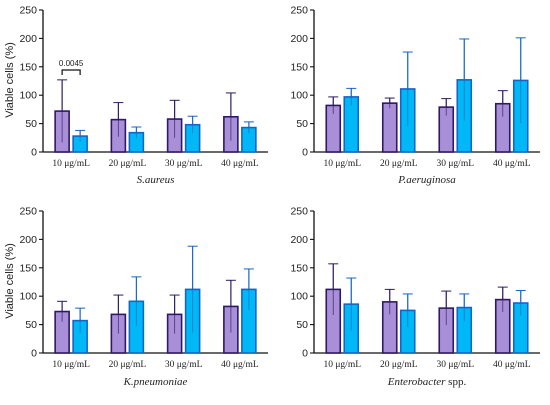 The image size is (550, 405). Describe the element at coordinates (455, 382) in the screenshot. I see `x-axis-label-suffix: spp.` at that location.